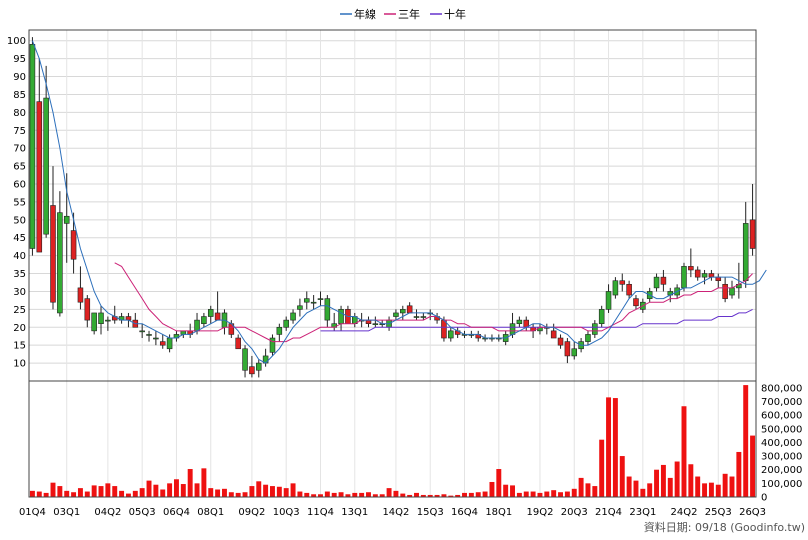  Describe the element at coordinates (395, 512) in the screenshot. I see `x-tick-label: 14Q2` at that location.